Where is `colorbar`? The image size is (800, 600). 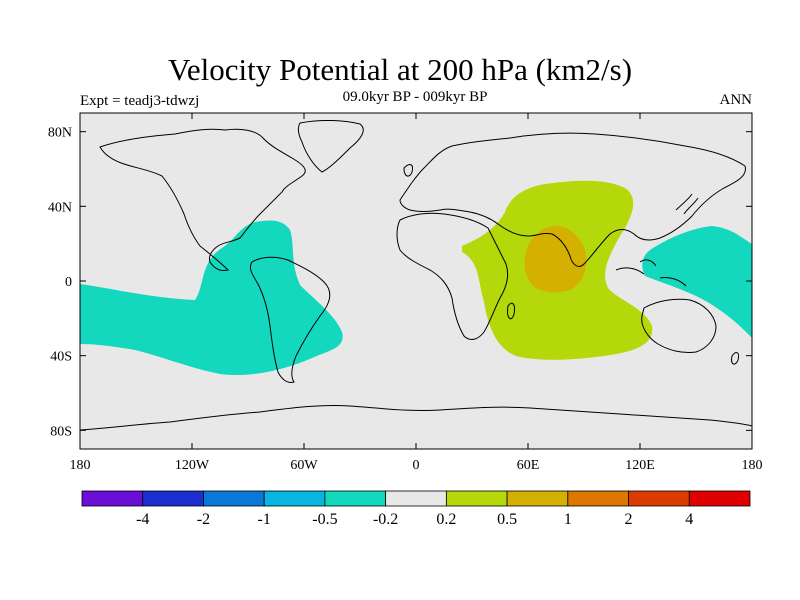 colorbar is located at coordinates (416, 498).